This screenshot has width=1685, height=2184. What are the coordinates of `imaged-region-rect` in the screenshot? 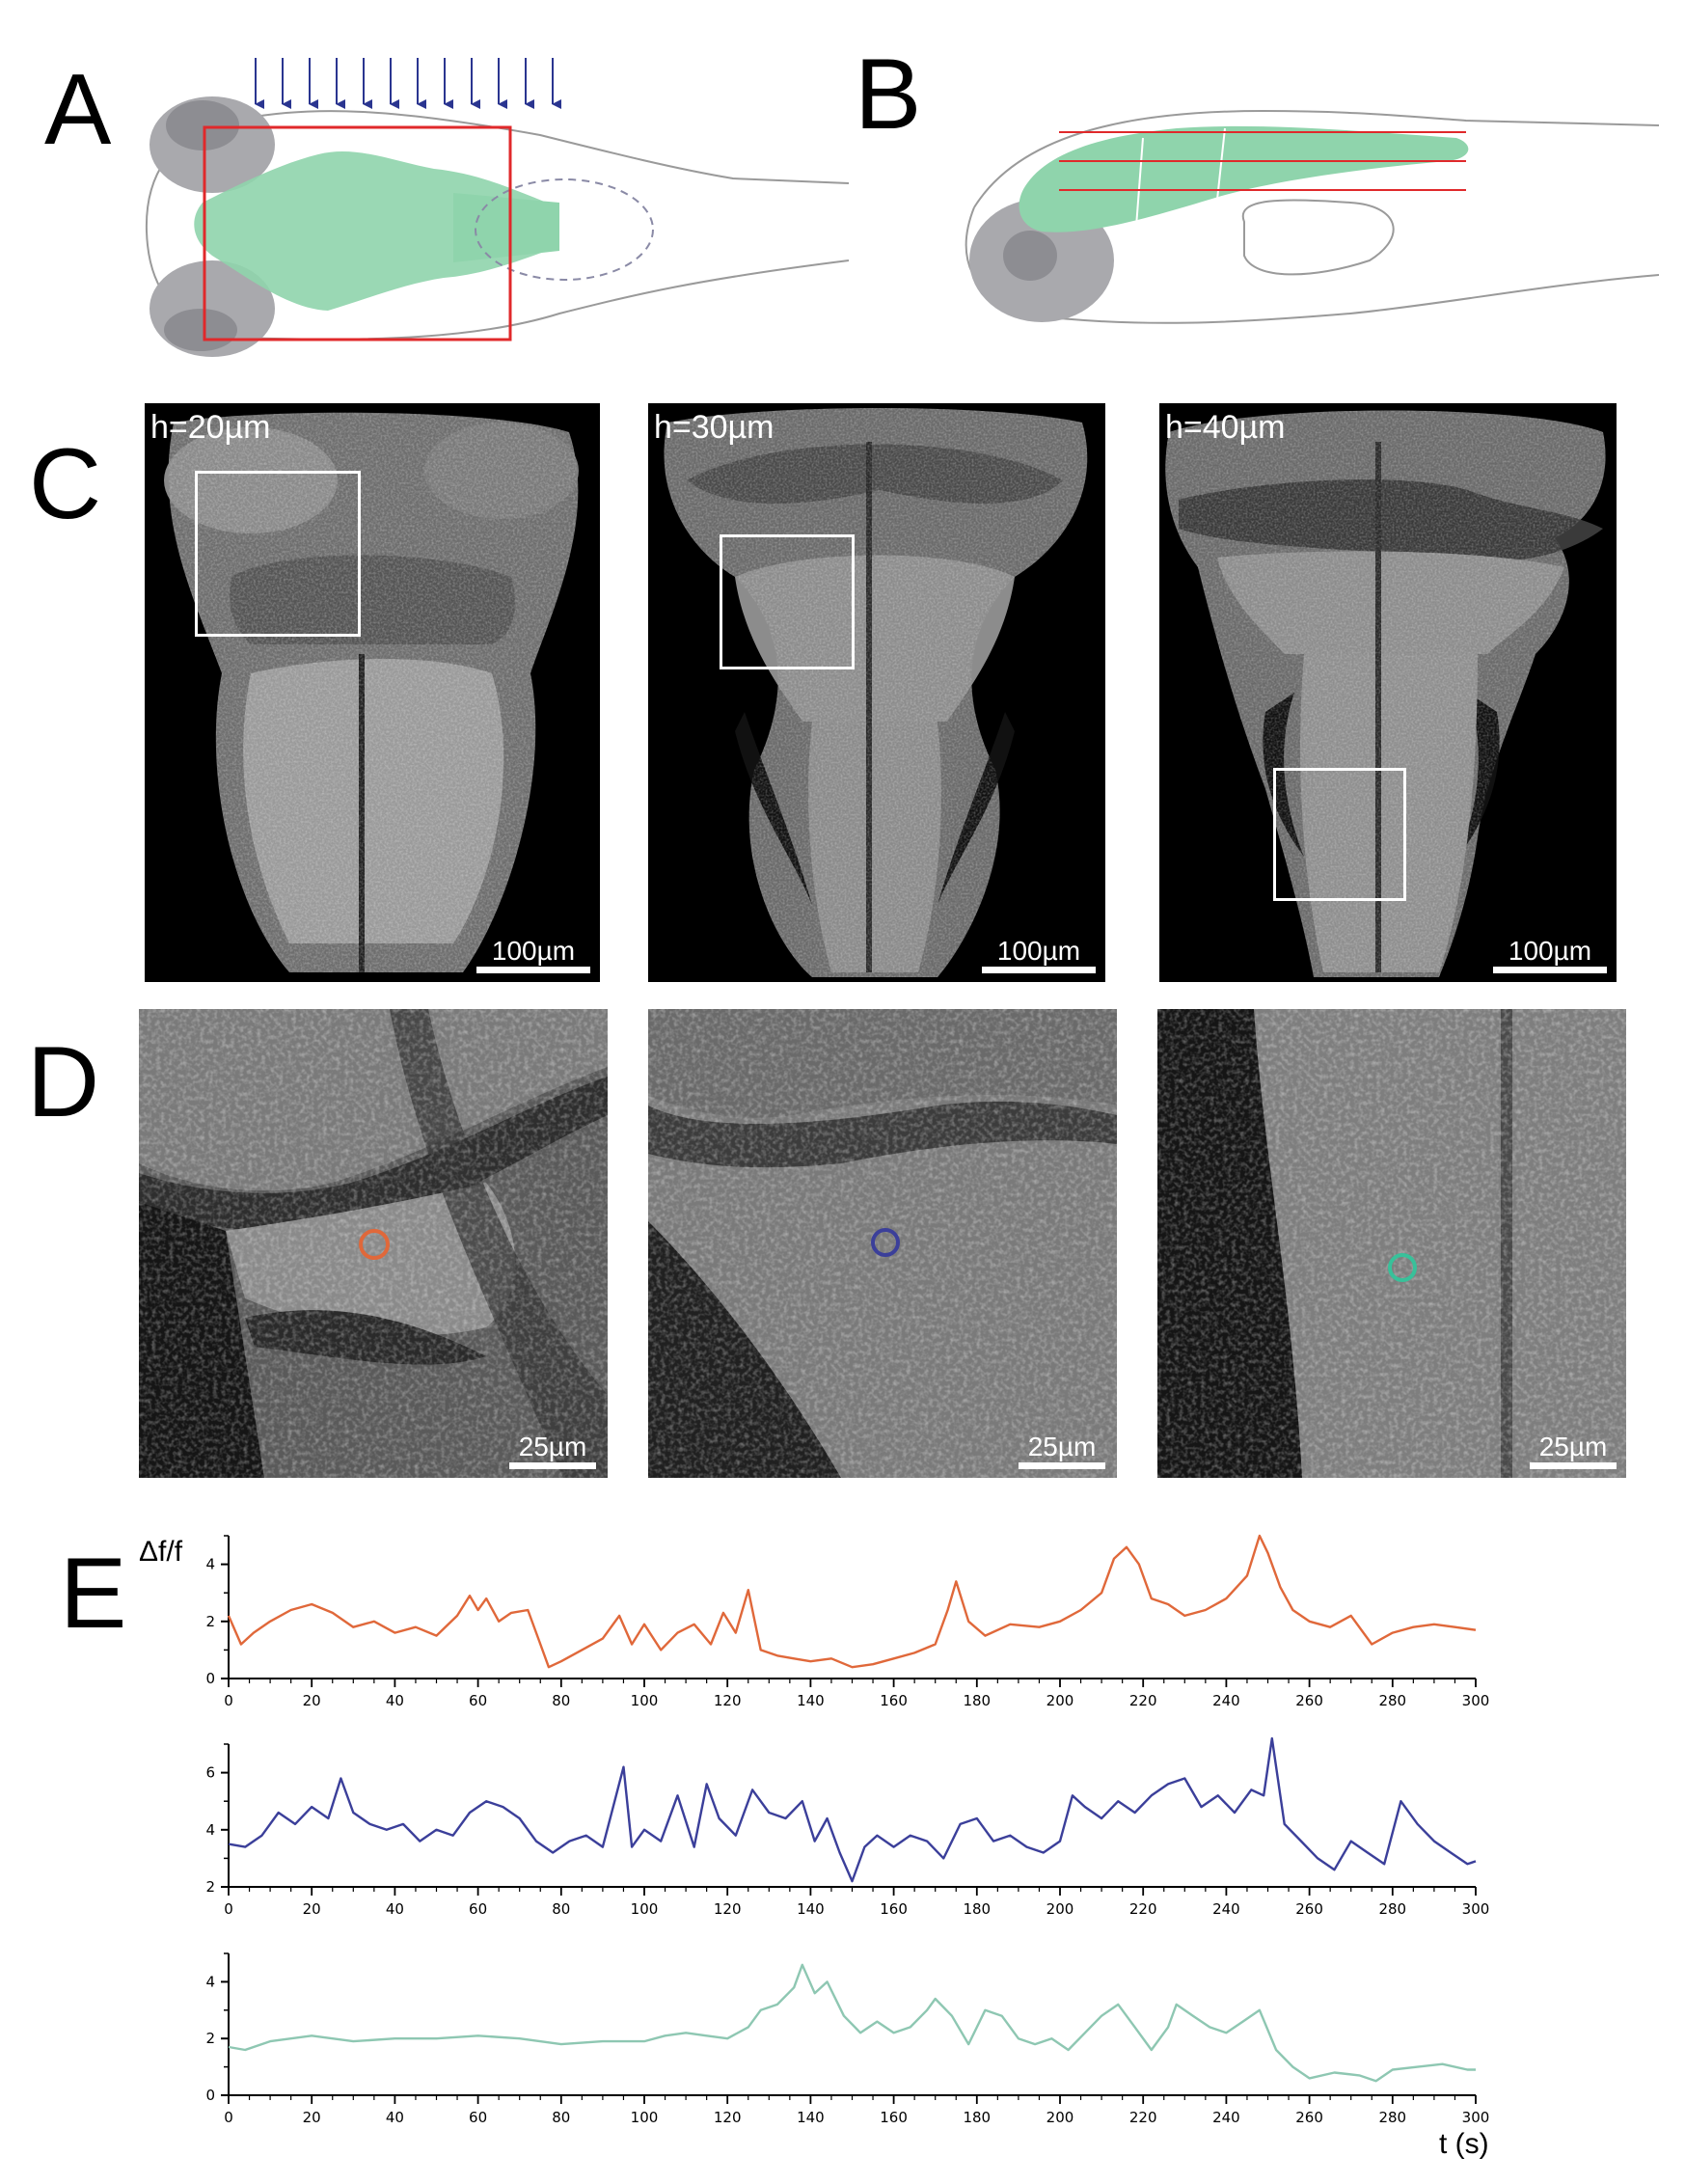 It's located at (358, 233).